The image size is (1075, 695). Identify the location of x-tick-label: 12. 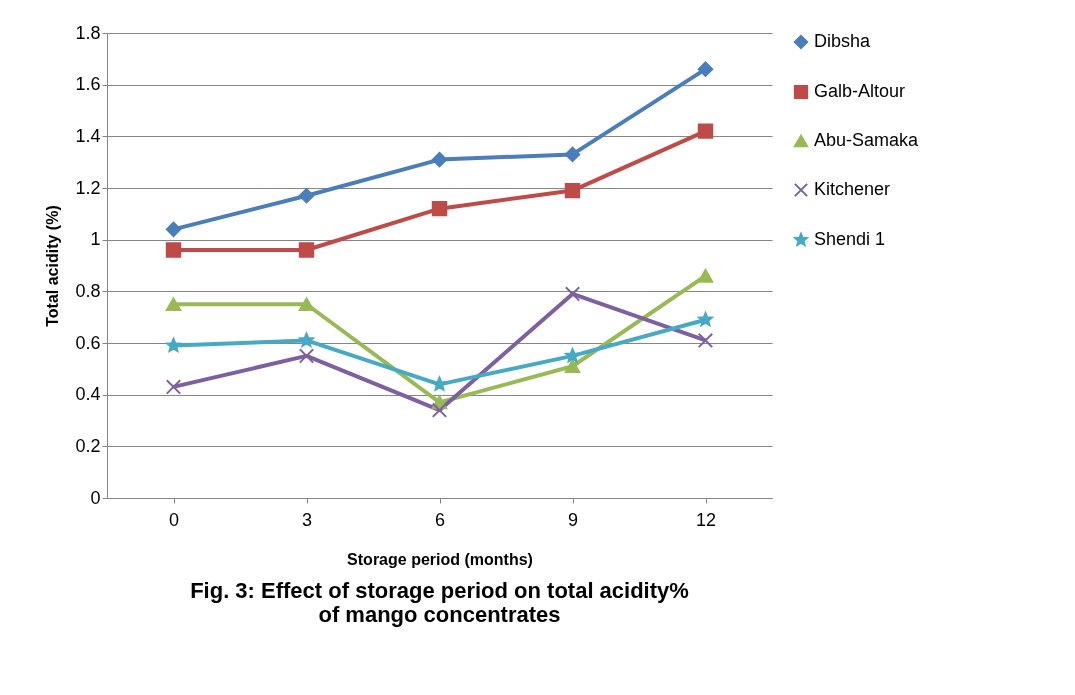
(706, 519).